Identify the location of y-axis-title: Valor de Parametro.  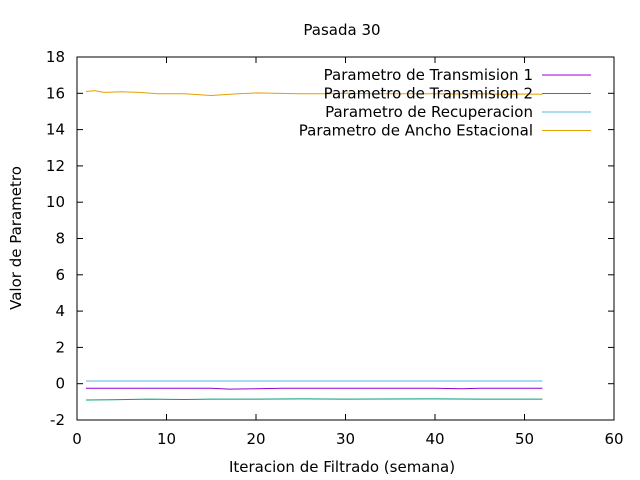
(16, 238).